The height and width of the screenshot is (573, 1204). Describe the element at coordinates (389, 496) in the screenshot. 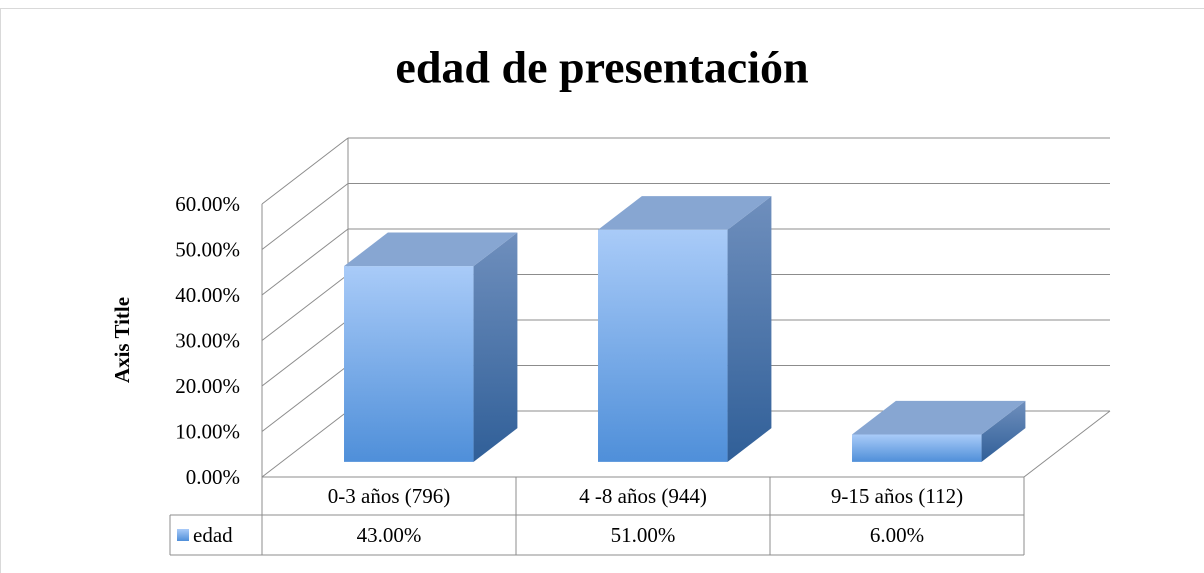

I see `x-tick-label: 0-3 años (796)` at that location.